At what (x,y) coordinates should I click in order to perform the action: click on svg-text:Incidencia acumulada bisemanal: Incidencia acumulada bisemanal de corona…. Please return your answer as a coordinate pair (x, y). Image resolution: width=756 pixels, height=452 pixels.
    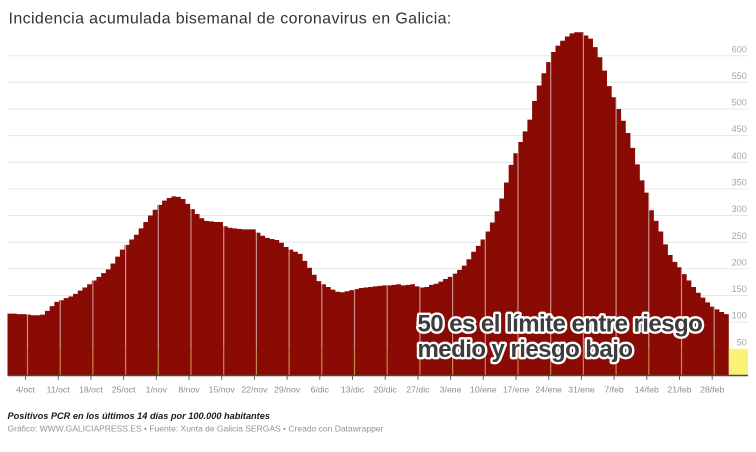
    Looking at the image, I should click on (230, 18).